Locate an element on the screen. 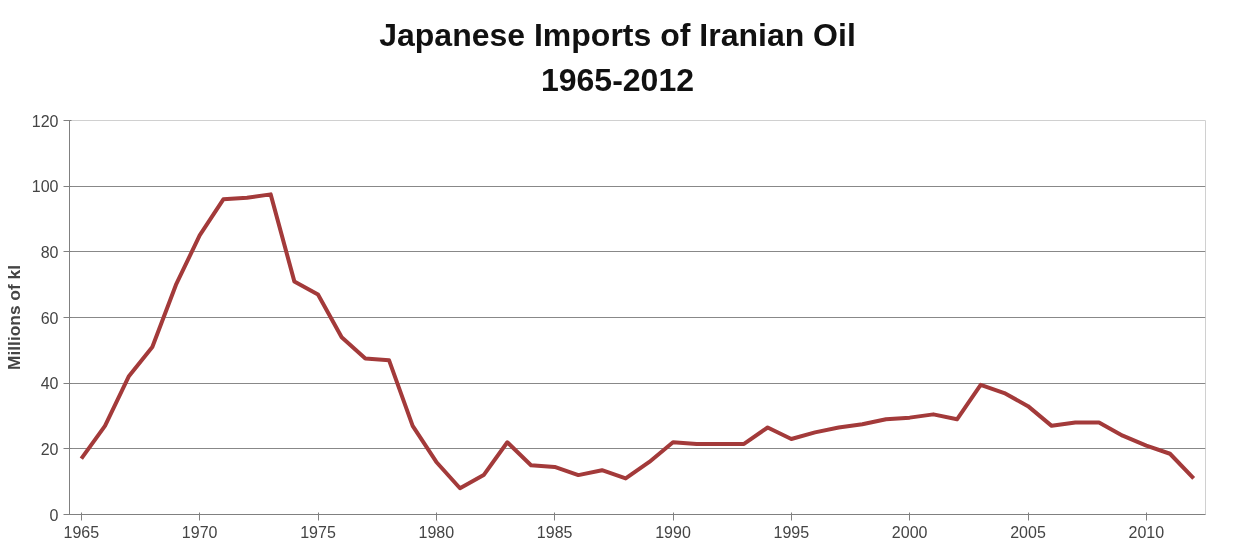  x-tick-label: 1975 is located at coordinates (318, 532).